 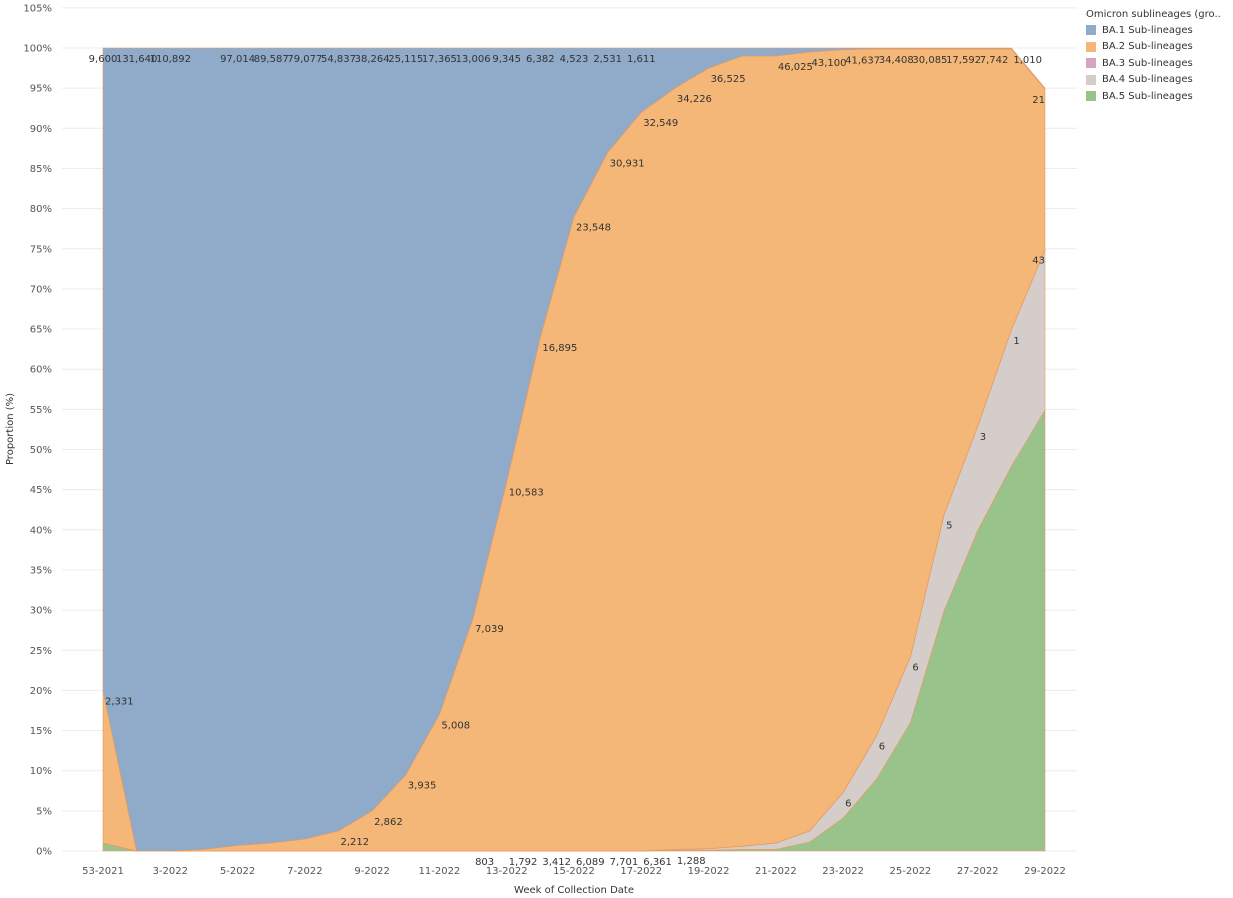 I want to click on data-label: 2,331, so click(x=119, y=701).